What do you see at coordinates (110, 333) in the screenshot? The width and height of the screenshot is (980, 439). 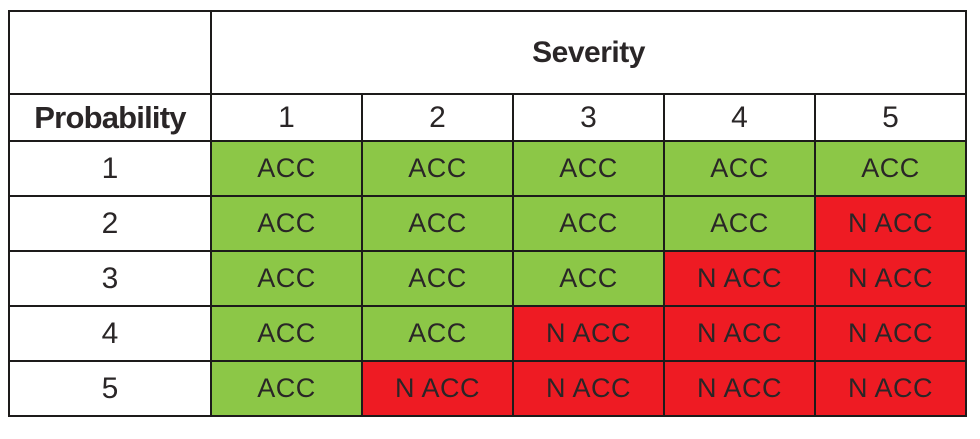 I see `probability-level-4: 4` at bounding box center [110, 333].